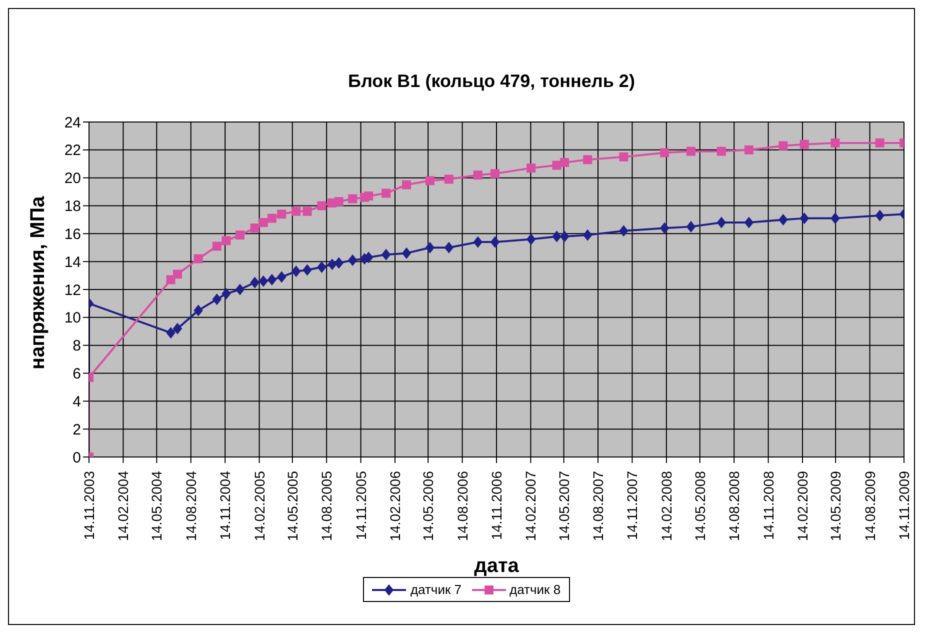  Describe the element at coordinates (89, 505) in the screenshot. I see `x-tick-label: 14.11.2003` at that location.